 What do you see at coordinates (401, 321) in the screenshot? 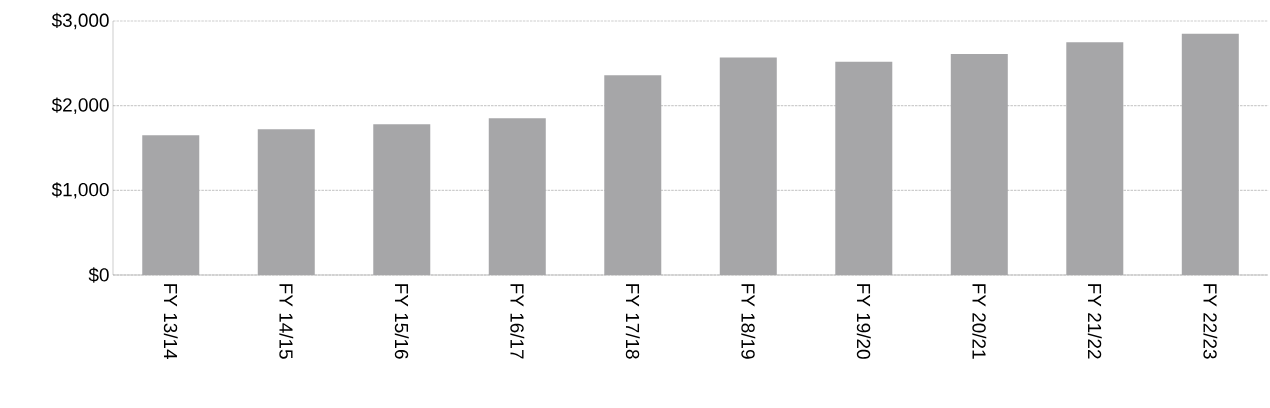
I see `x-tick-label: FY 15/16` at bounding box center [401, 321].